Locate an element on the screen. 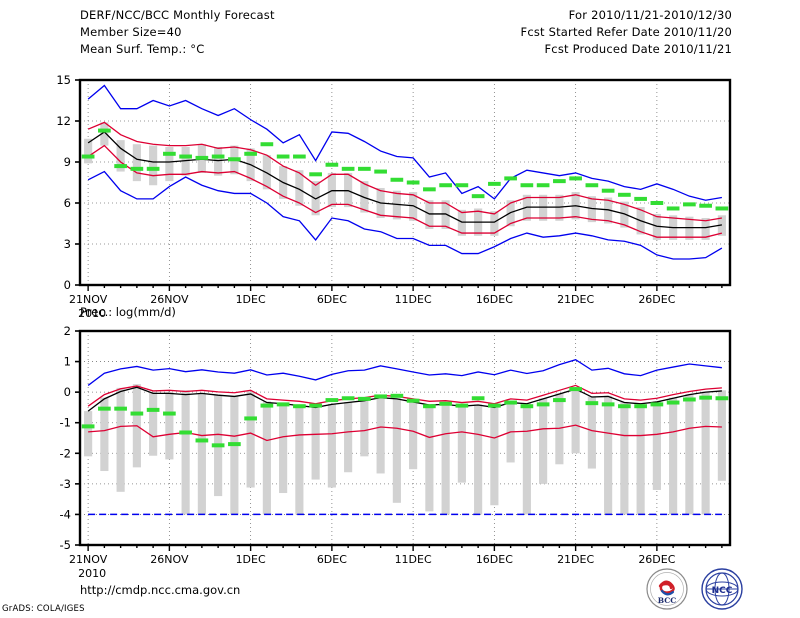 The width and height of the screenshot is (800, 618). y-tick-label: 12 is located at coordinates (63, 121).